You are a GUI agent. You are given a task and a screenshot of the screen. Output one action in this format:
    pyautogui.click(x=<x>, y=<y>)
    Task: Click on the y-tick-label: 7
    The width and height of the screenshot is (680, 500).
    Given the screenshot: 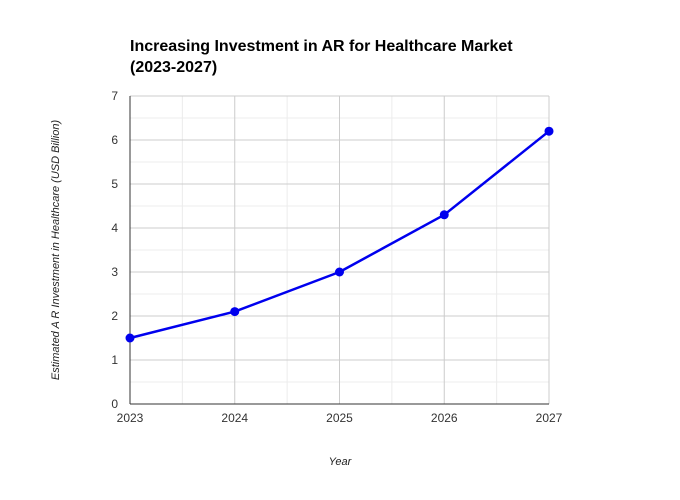 What is the action you would take?
    pyautogui.click(x=114, y=96)
    